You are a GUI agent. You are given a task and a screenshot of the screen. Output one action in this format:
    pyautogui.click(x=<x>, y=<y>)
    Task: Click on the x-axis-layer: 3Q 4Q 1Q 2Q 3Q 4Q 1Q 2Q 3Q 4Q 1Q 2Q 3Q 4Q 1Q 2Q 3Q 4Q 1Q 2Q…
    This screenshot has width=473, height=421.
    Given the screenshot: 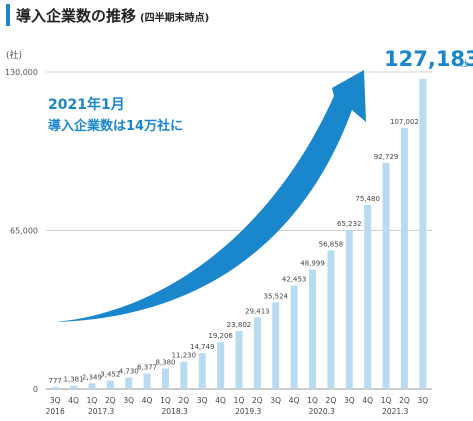 What is the action you would take?
    pyautogui.click(x=237, y=406)
    